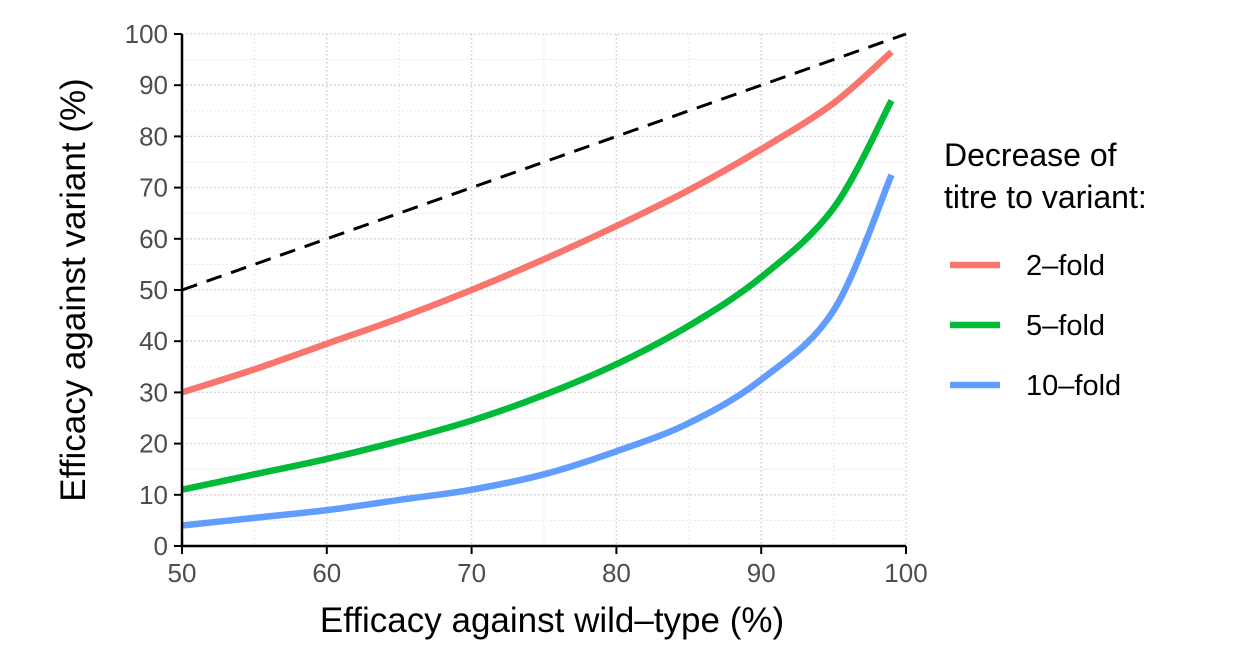 This screenshot has width=1234, height=670. Describe the element at coordinates (1065, 326) in the screenshot. I see `legend-label-2: 5–fold` at that location.